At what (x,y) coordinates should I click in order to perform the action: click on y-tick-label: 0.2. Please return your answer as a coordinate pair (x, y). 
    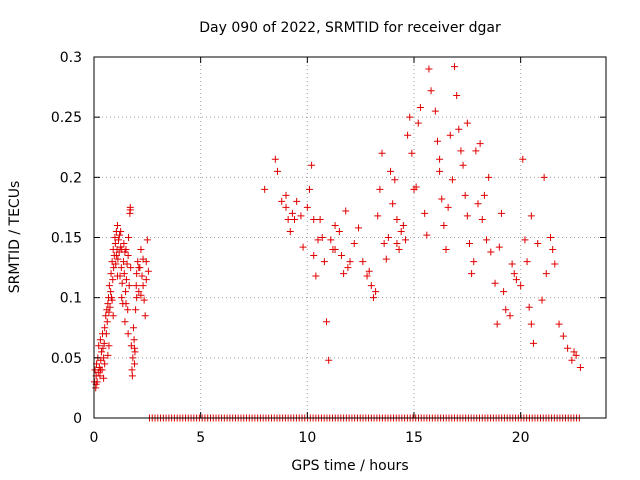
    Looking at the image, I should click on (71, 178).